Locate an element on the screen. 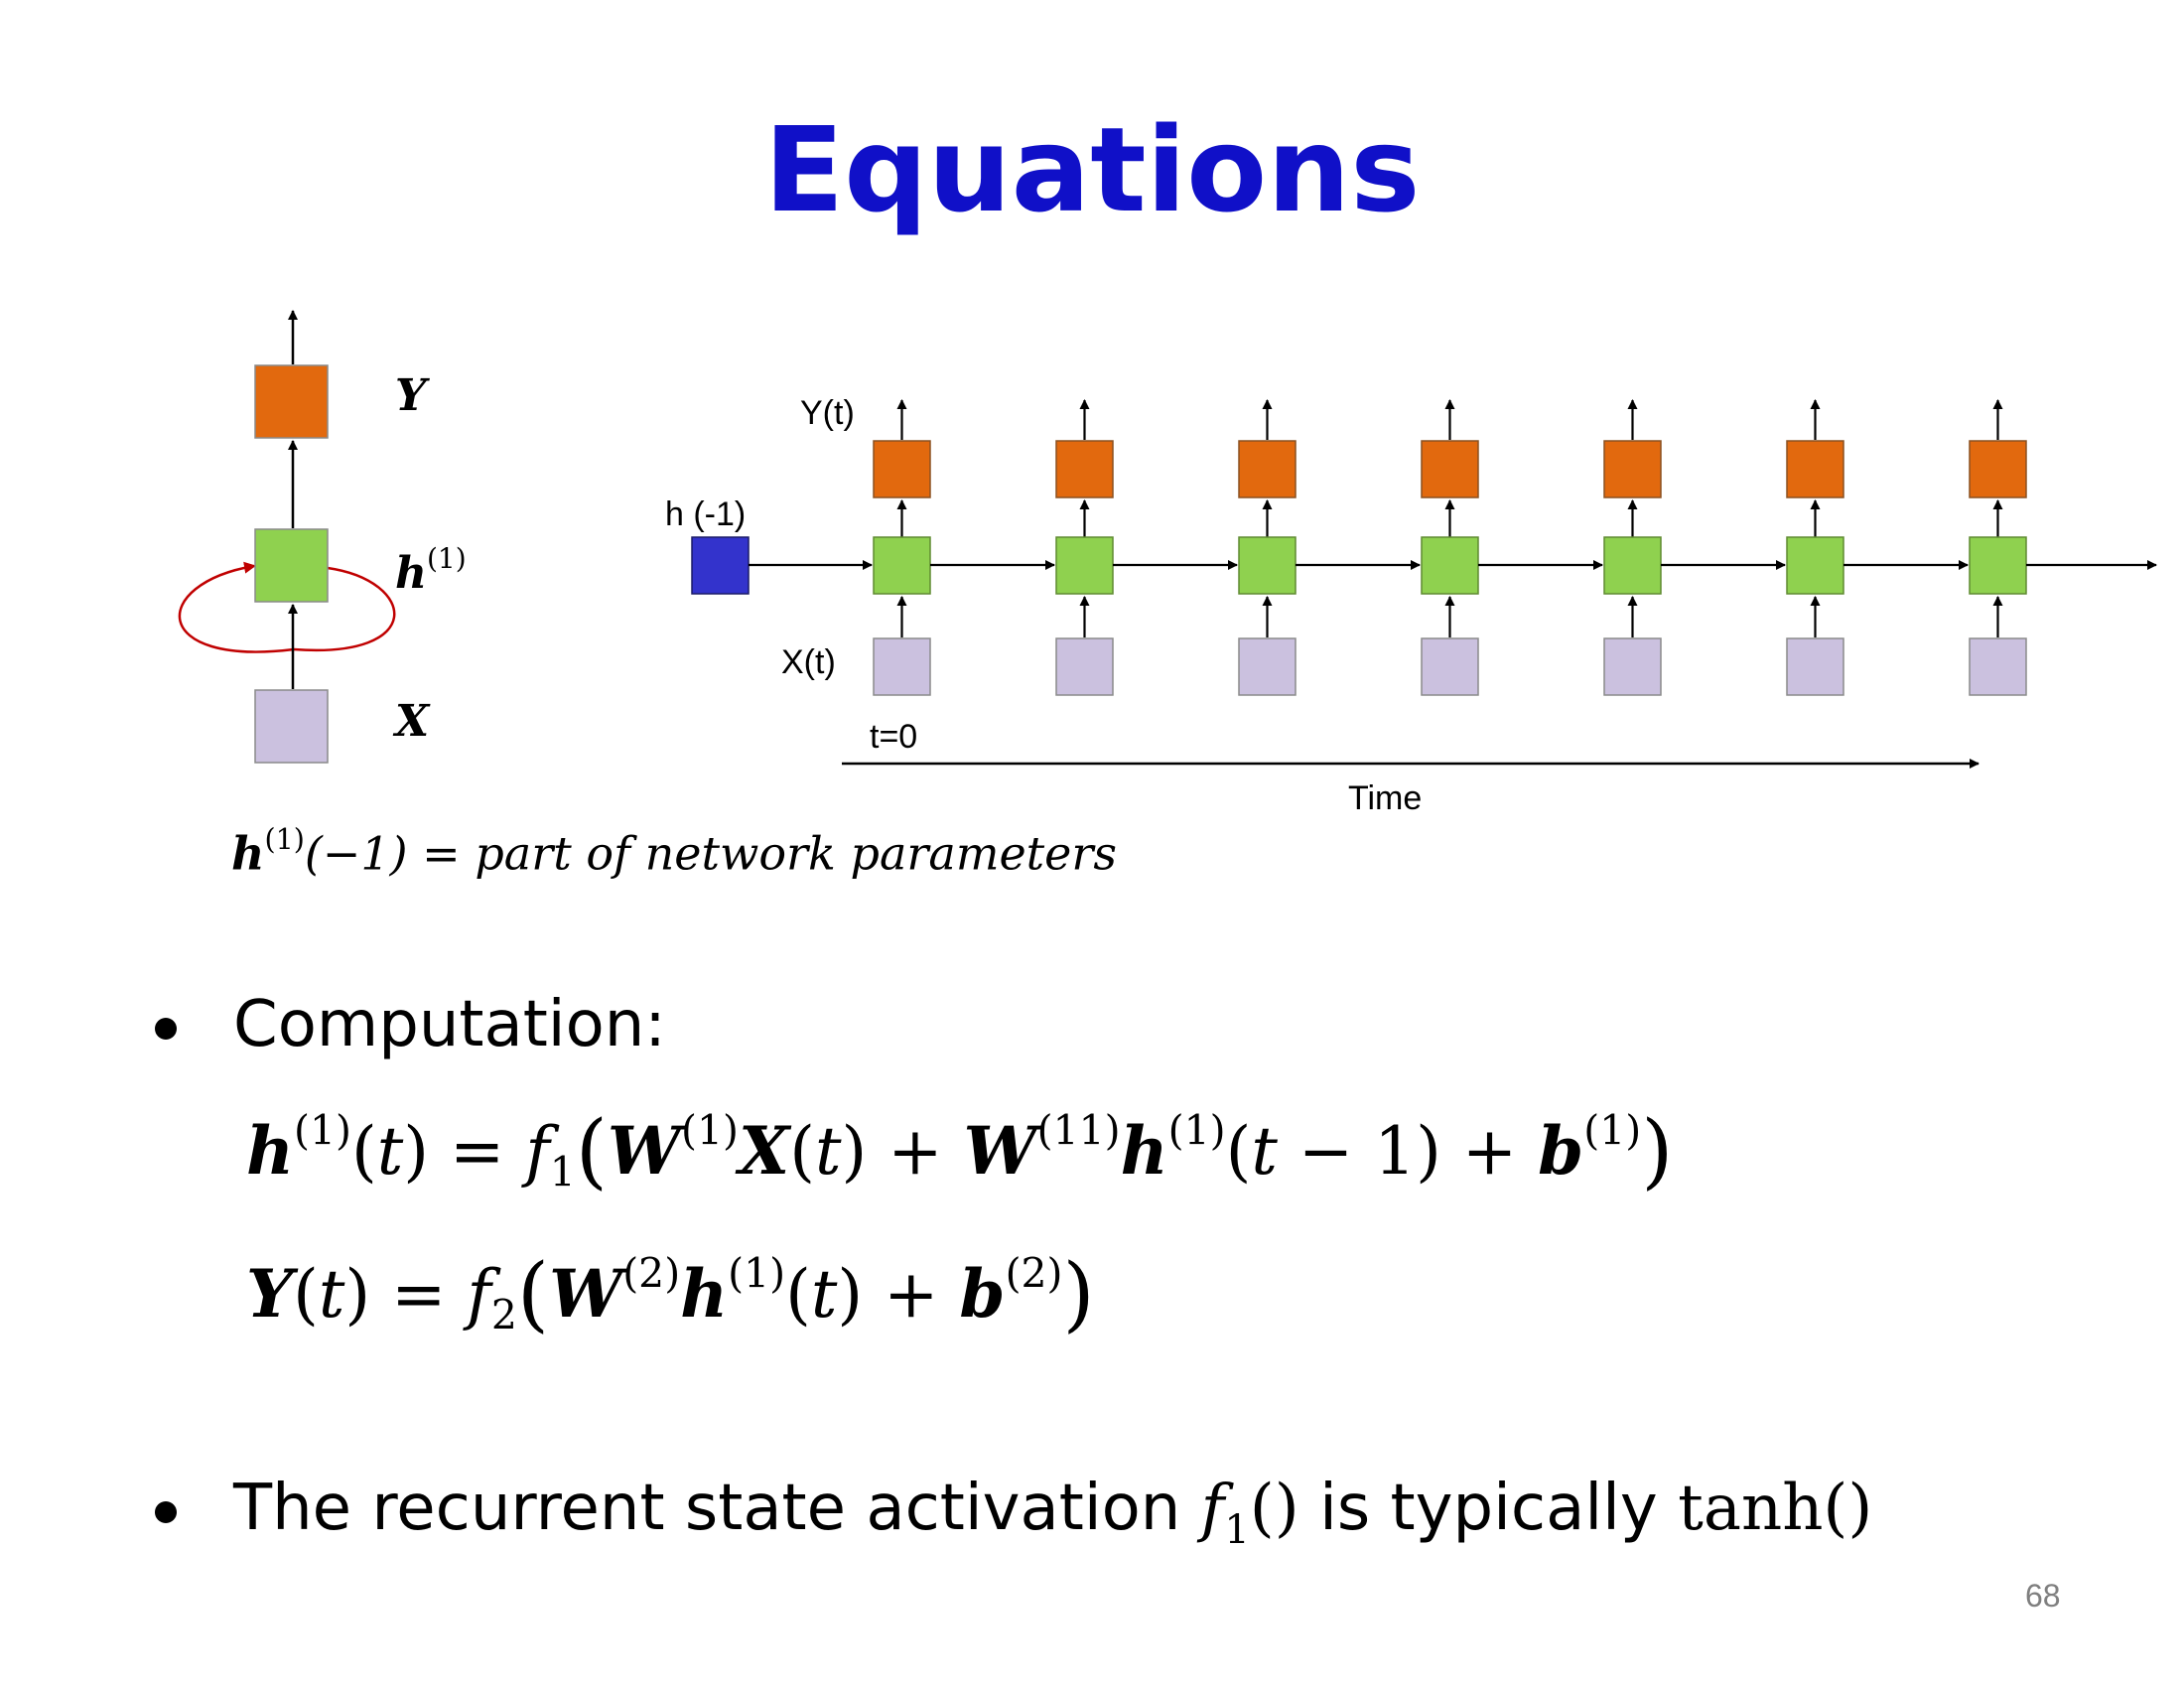  left-hidden-box is located at coordinates (291, 565).